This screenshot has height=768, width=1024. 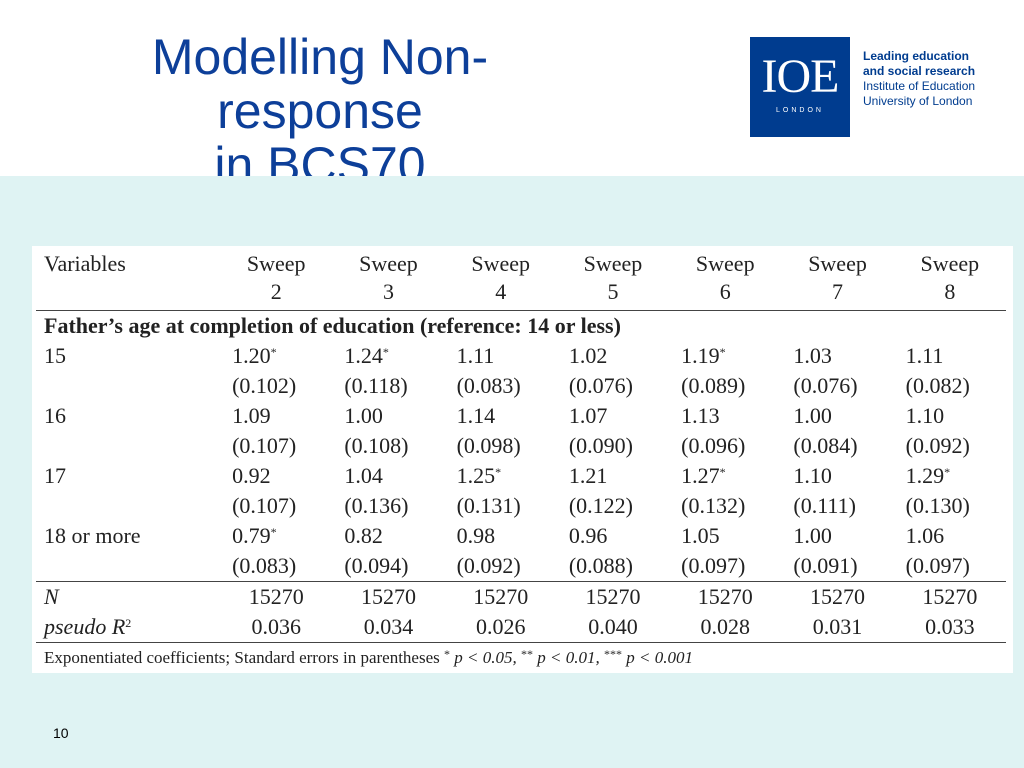 I want to click on header-sweep-number: 8, so click(x=950, y=291).